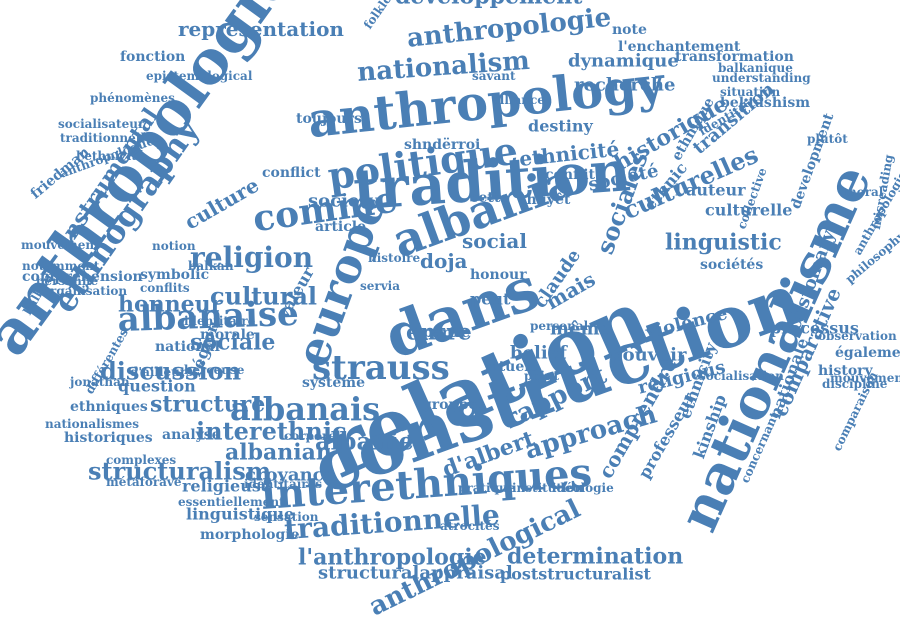 The width and height of the screenshot is (900, 627). I want to click on word-ideologie: idéologie, so click(583, 487).